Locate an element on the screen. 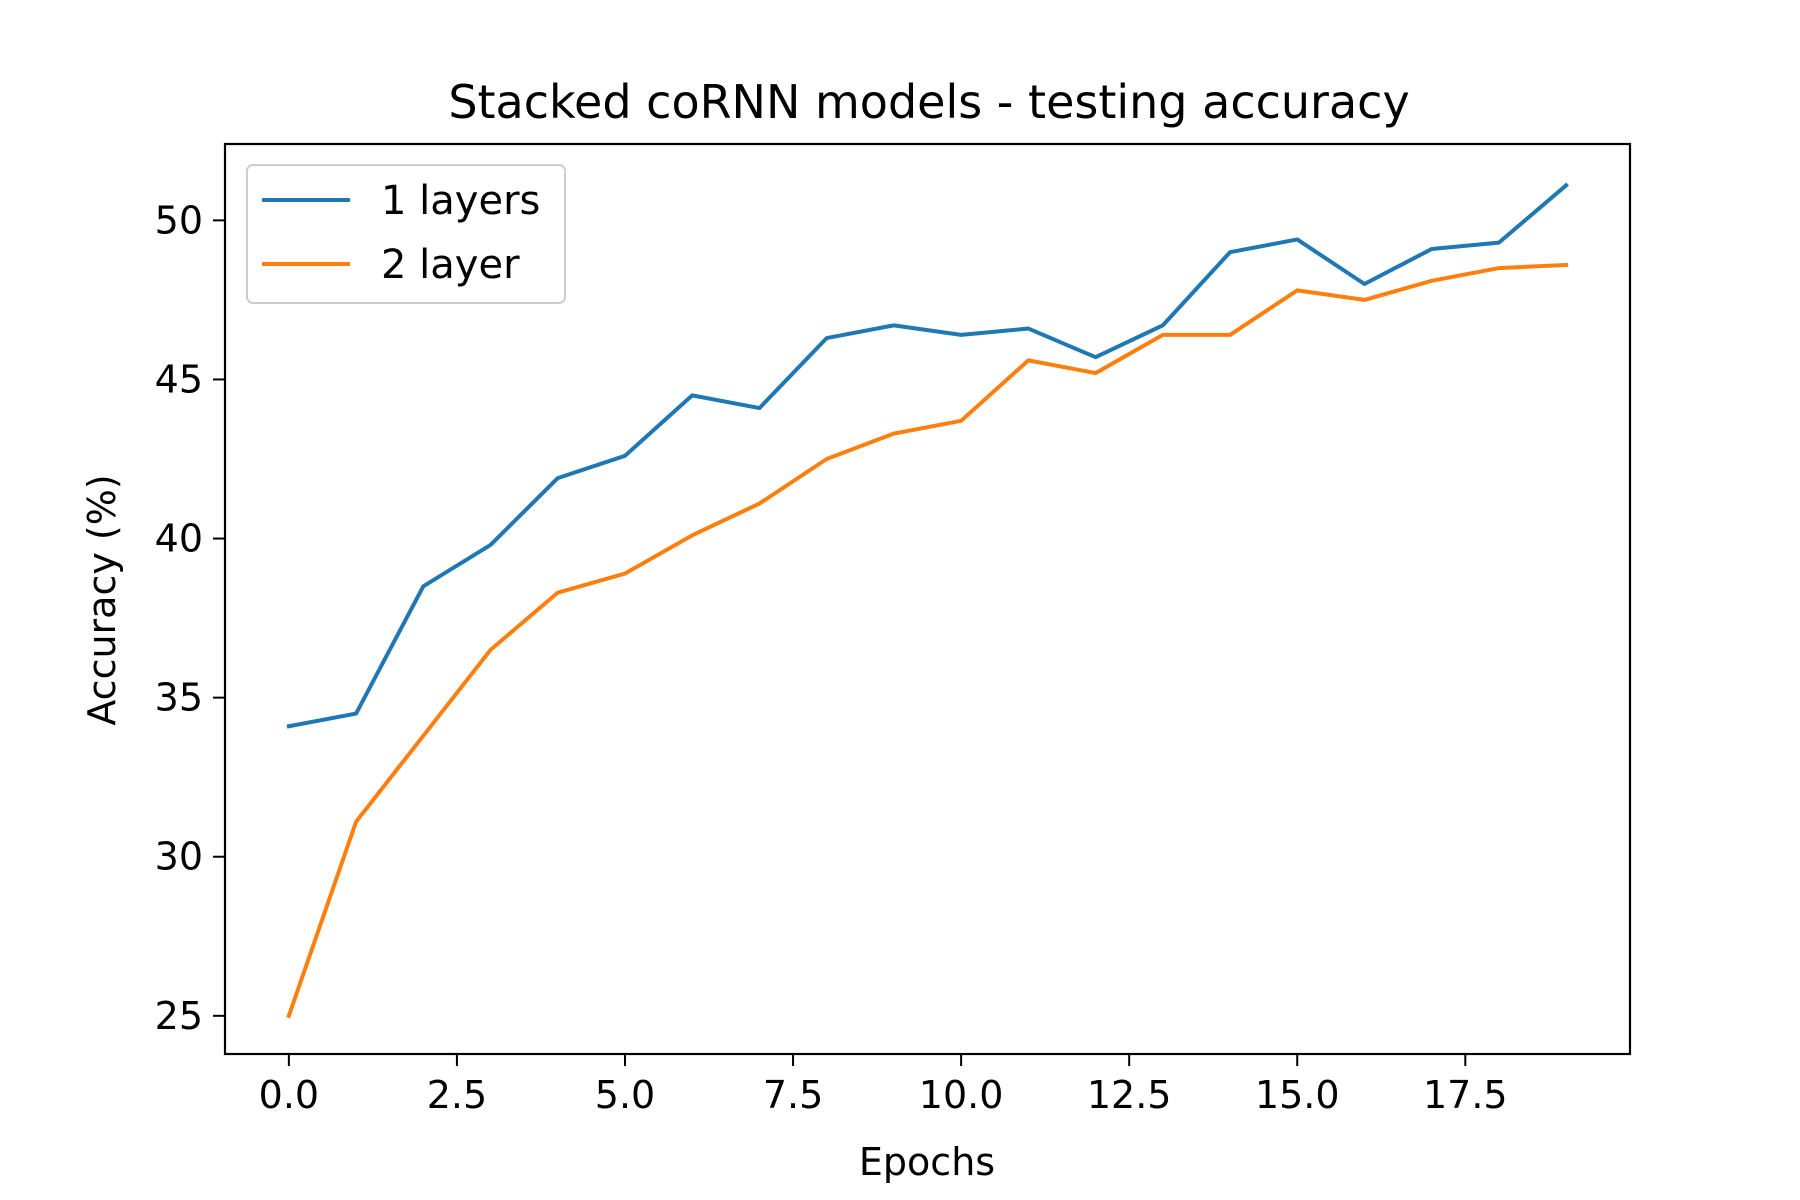  y-tick-label: 35 is located at coordinates (179, 698).